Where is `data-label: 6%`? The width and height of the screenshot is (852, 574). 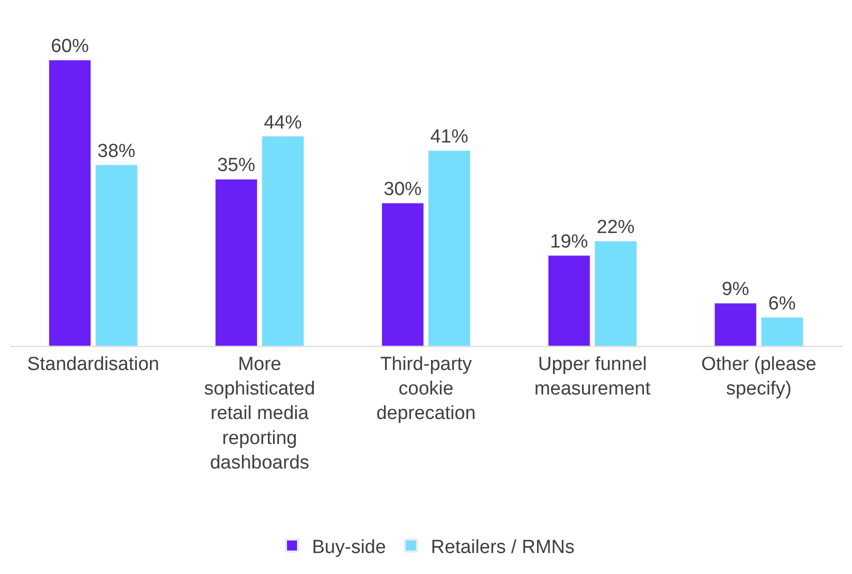 data-label: 6% is located at coordinates (782, 303).